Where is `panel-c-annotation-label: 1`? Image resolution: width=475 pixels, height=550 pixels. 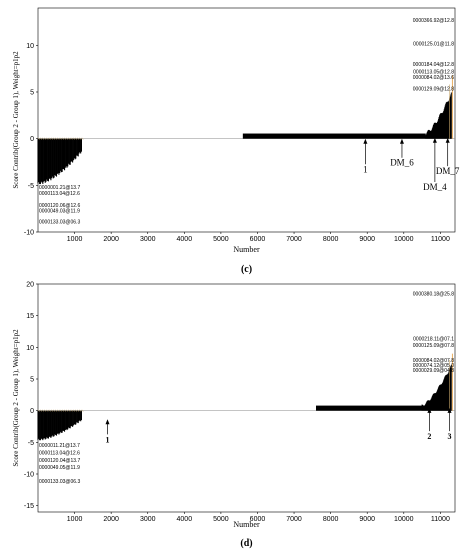 panel-c-annotation-label: 1 is located at coordinates (365, 169).